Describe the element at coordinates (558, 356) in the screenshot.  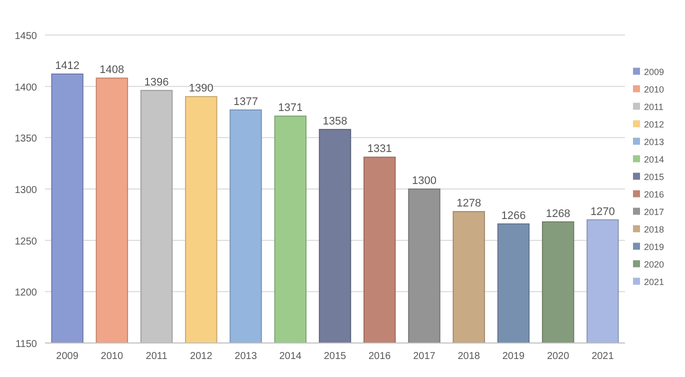
I see `x-tick-label: 2020` at that location.